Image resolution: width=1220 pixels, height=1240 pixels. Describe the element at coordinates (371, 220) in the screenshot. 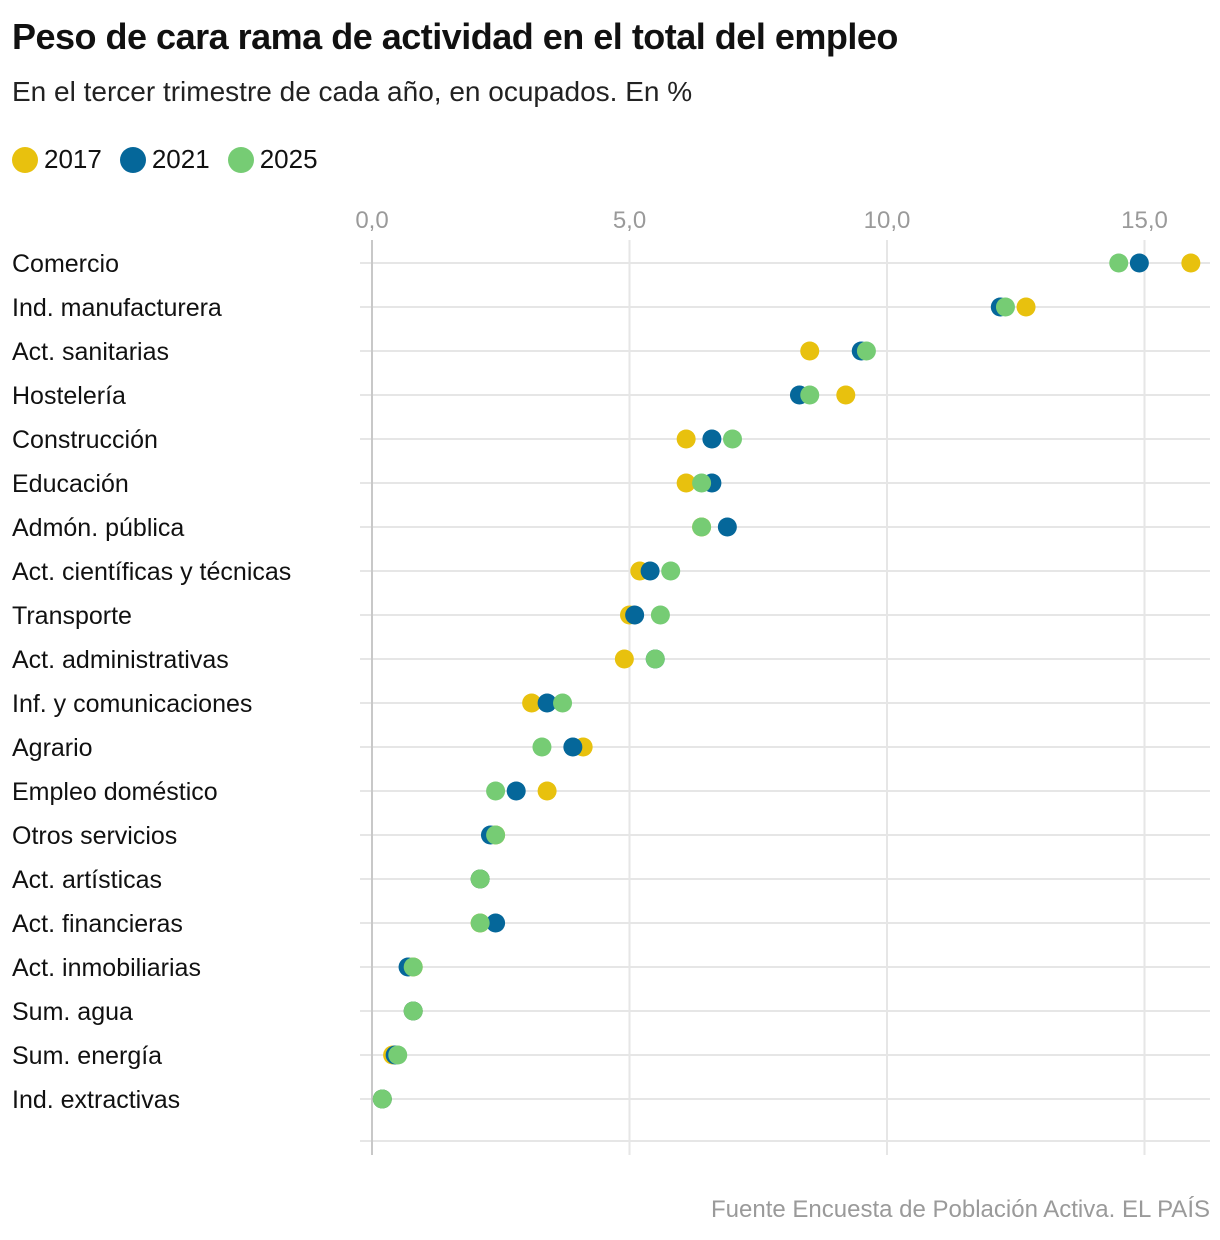

I see `x-tick-label: 0,0` at that location.